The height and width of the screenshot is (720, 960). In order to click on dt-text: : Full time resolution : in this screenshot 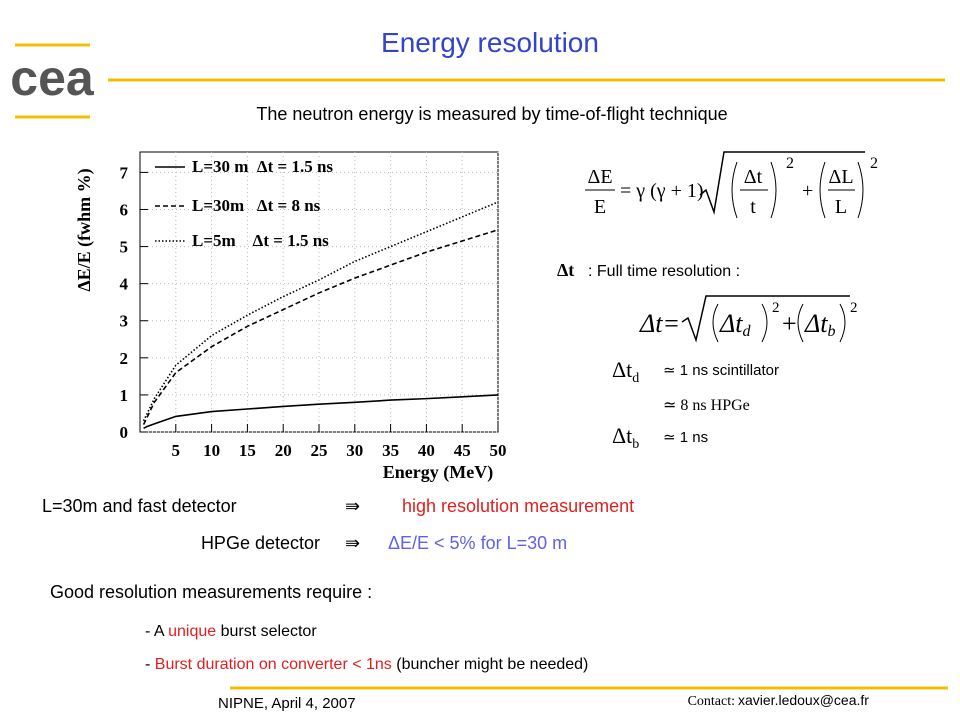, I will do `click(664, 271)`.